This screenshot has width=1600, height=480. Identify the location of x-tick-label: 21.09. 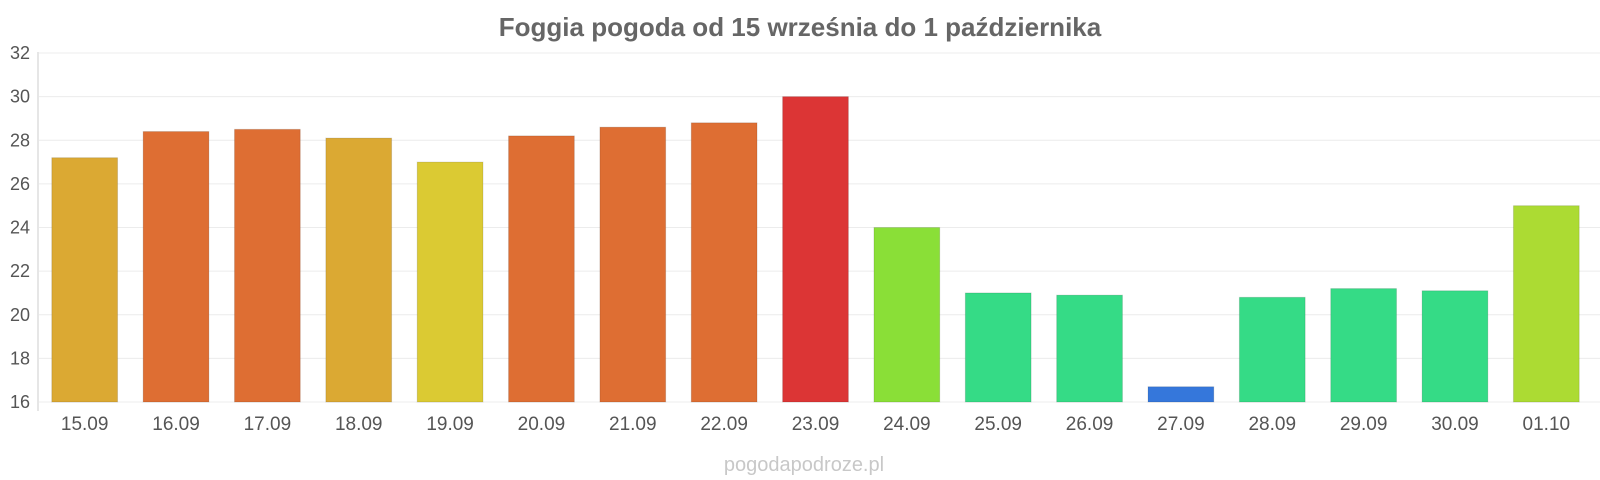
(633, 424).